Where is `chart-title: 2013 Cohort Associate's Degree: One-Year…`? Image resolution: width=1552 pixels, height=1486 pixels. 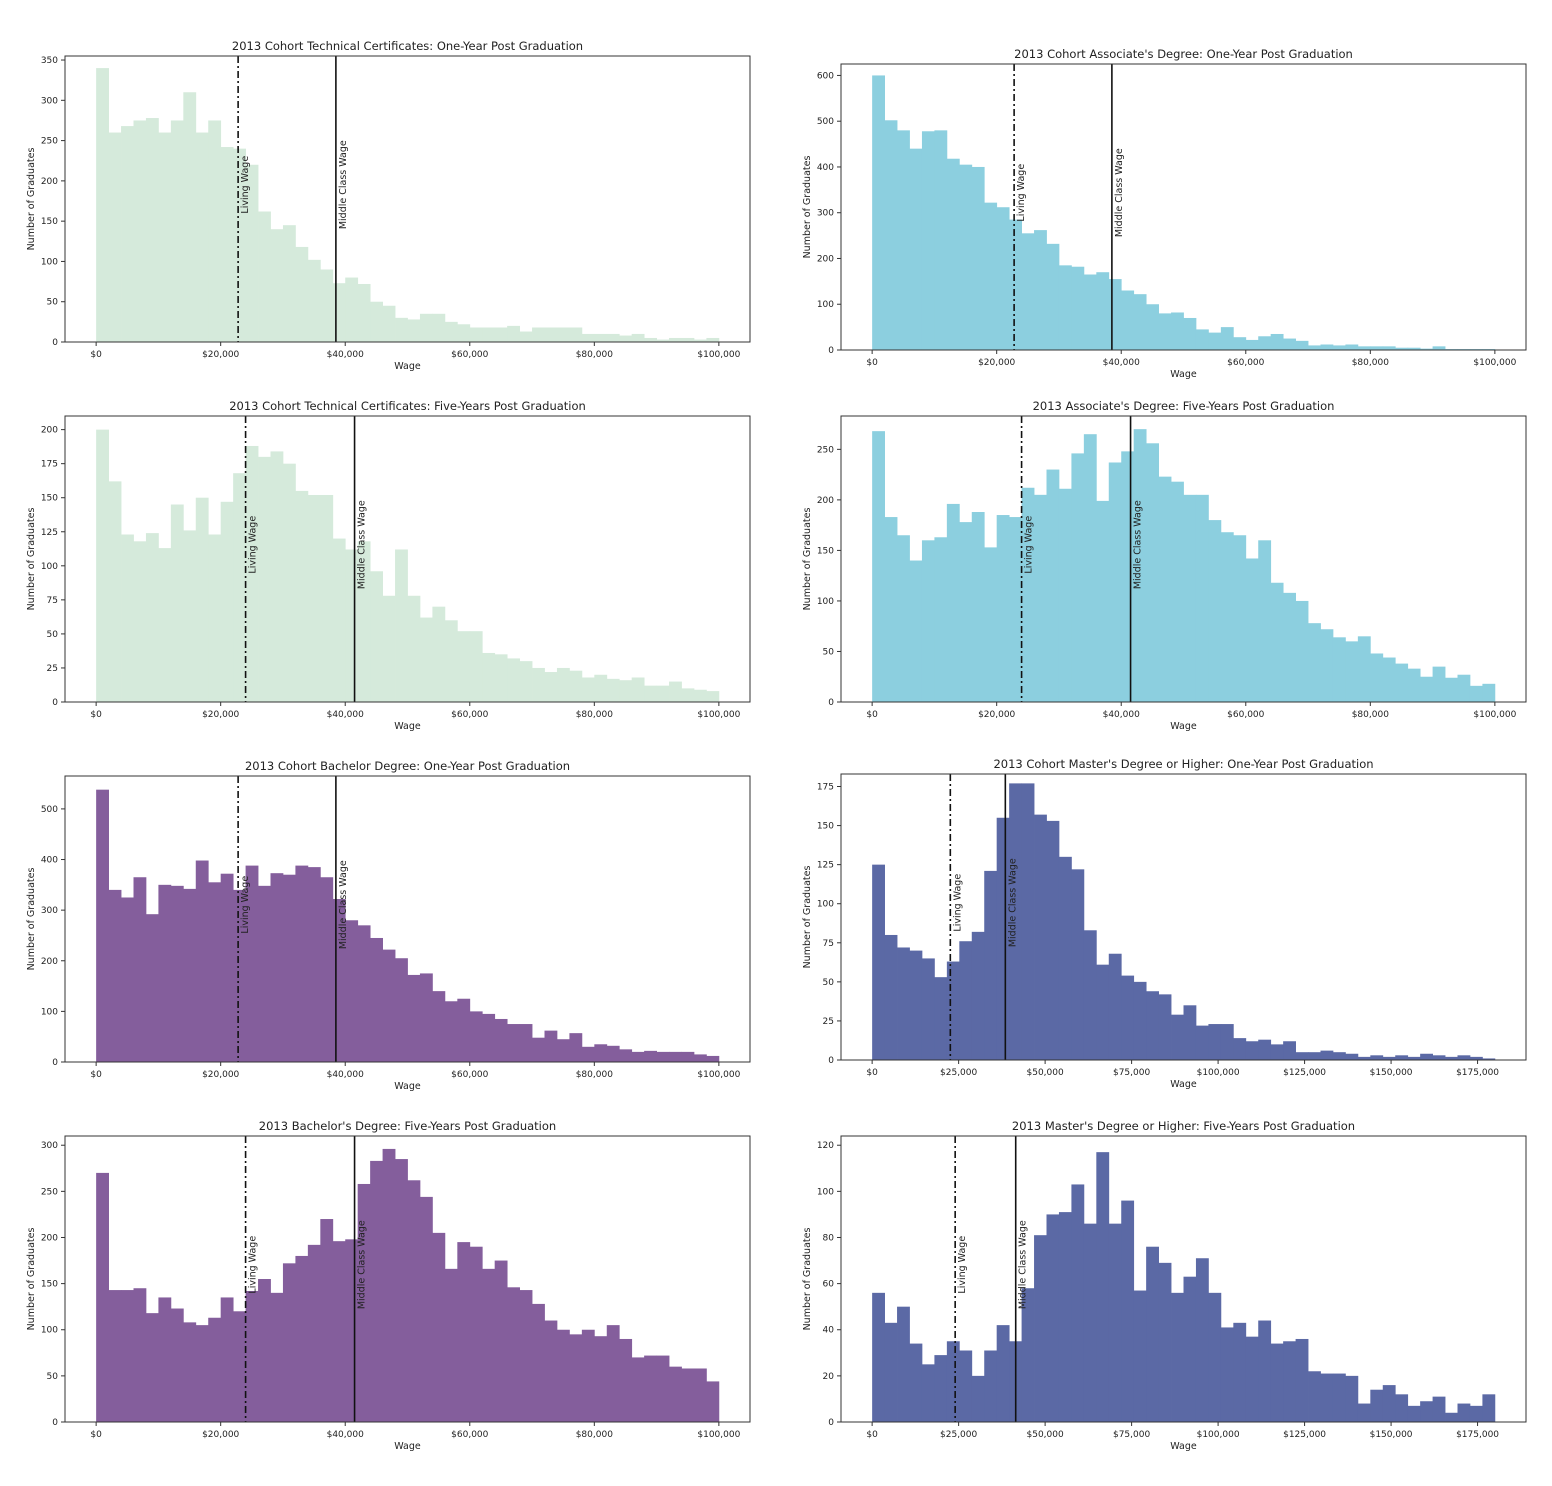
chart-title: 2013 Cohort Associate's Degree: One-Year… is located at coordinates (1183, 54).